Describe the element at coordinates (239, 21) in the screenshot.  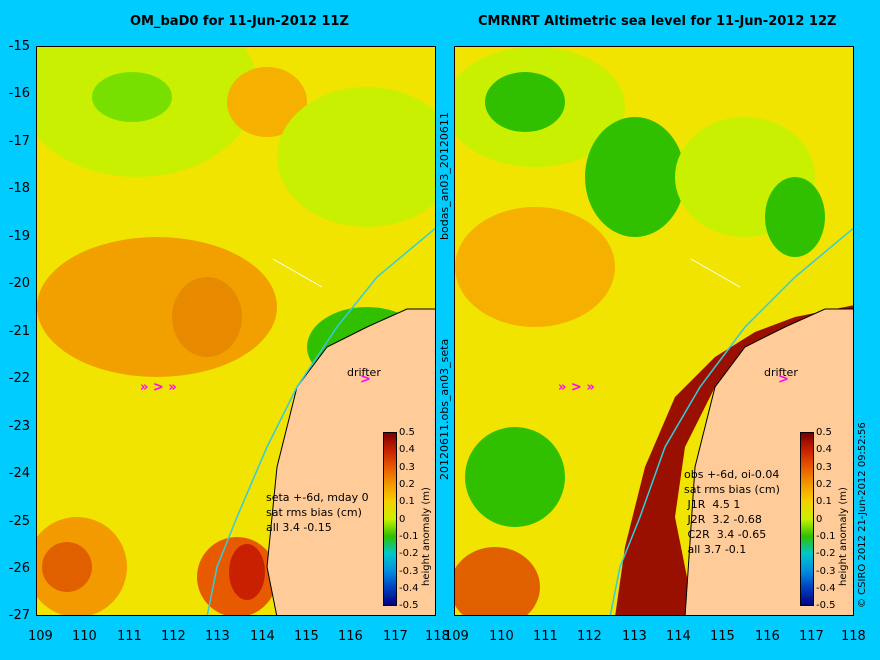
I see `left-panel-title: OM_baD0 for 11-Jun-2012 11Z` at that location.